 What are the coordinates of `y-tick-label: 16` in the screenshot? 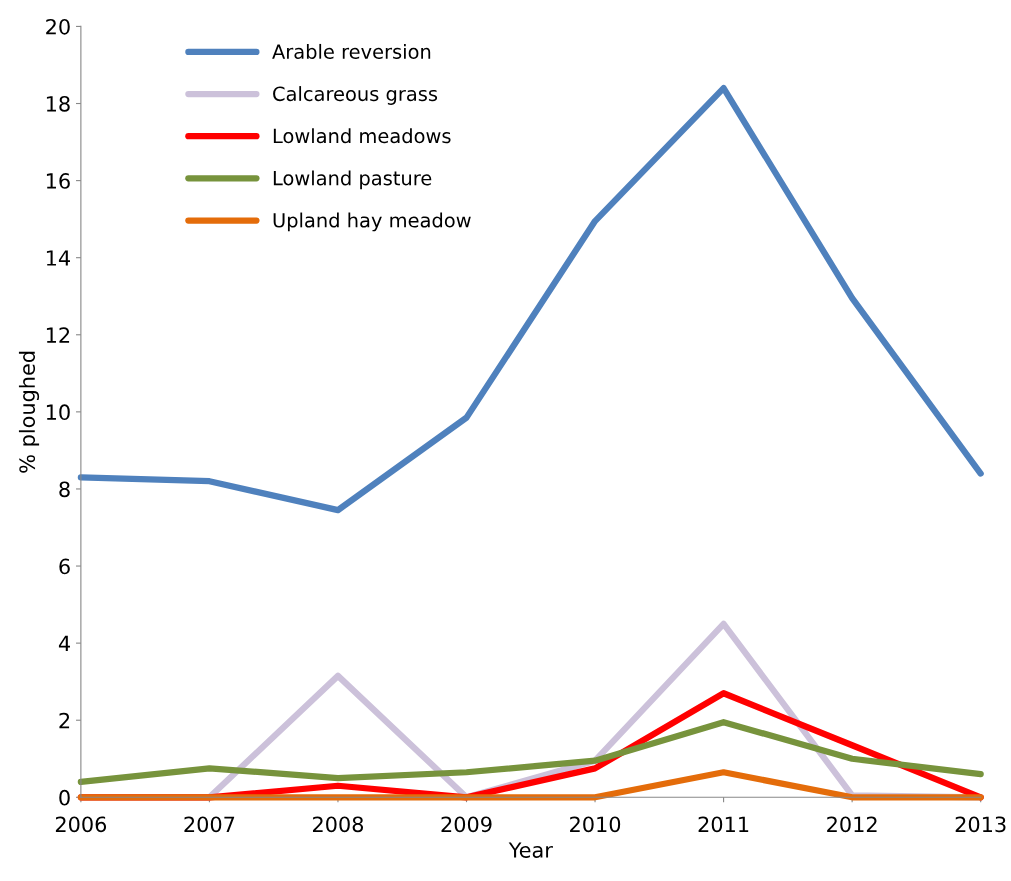 It's located at (58, 181).